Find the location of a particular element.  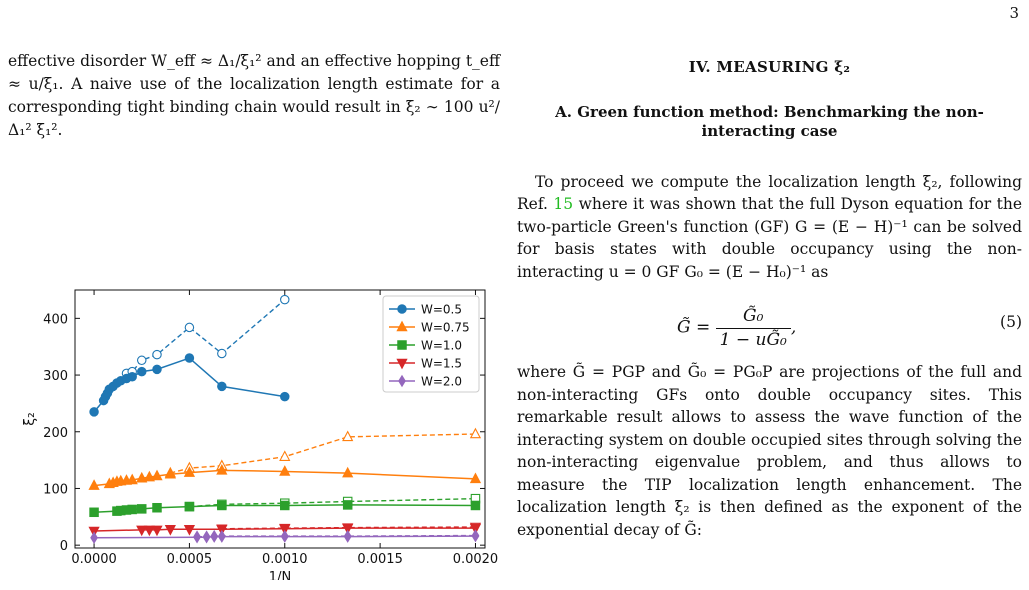

legend-label: W=2.0 is located at coordinates (441, 382).